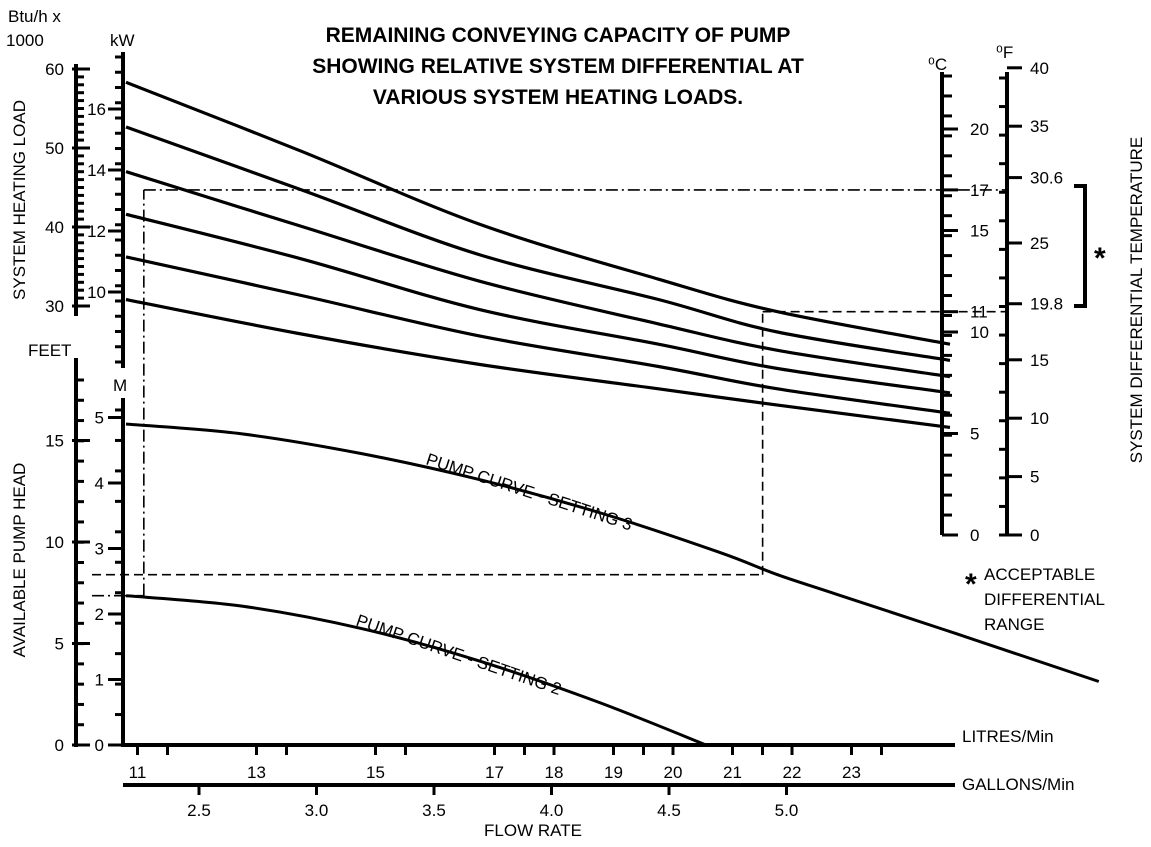 The width and height of the screenshot is (1151, 847). Describe the element at coordinates (494, 772) in the screenshot. I see `litres-tick-label: 17` at that location.